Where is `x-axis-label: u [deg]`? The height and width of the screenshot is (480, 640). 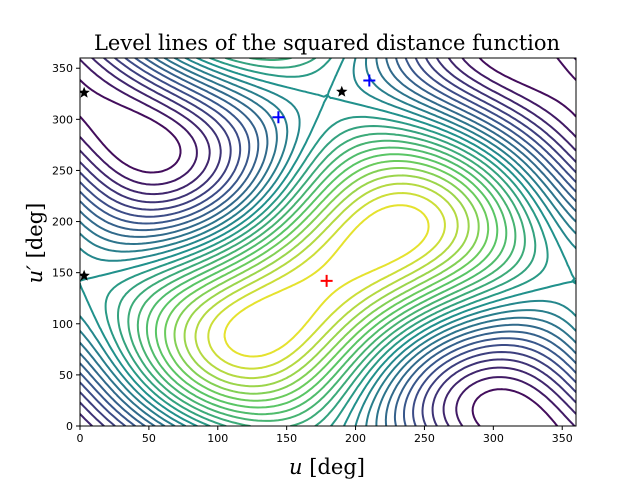 x-axis-label: u [deg] is located at coordinates (327, 467).